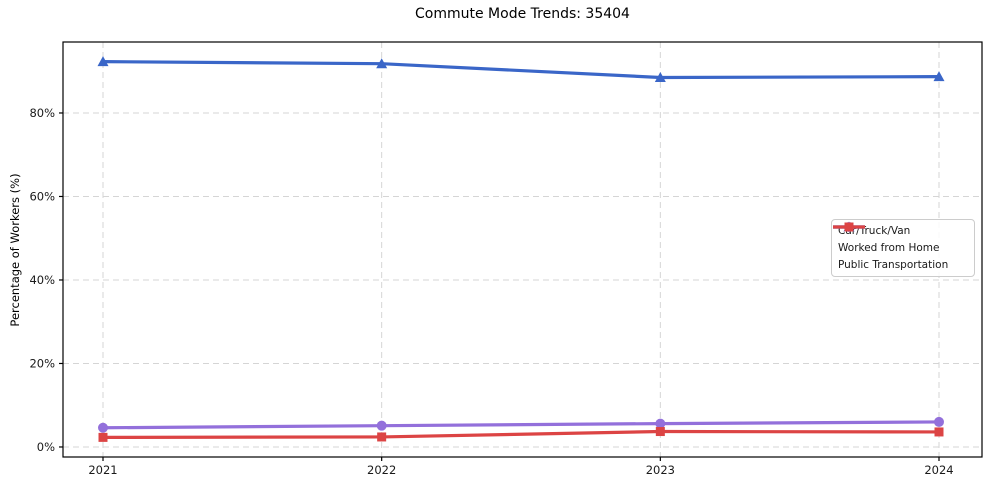 The width and height of the screenshot is (990, 490). Describe the element at coordinates (46, 447) in the screenshot. I see `y-tick-label: 0%` at that location.